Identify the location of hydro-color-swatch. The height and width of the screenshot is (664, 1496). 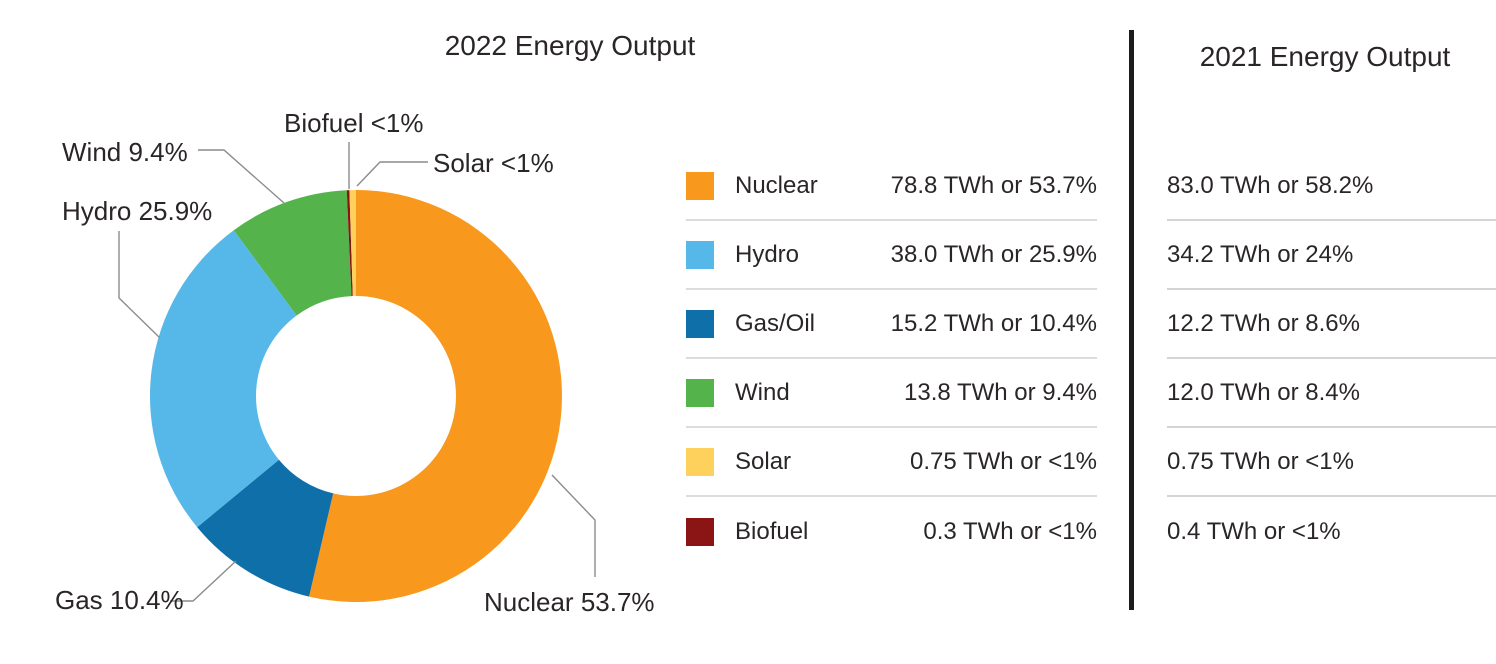
(700, 254).